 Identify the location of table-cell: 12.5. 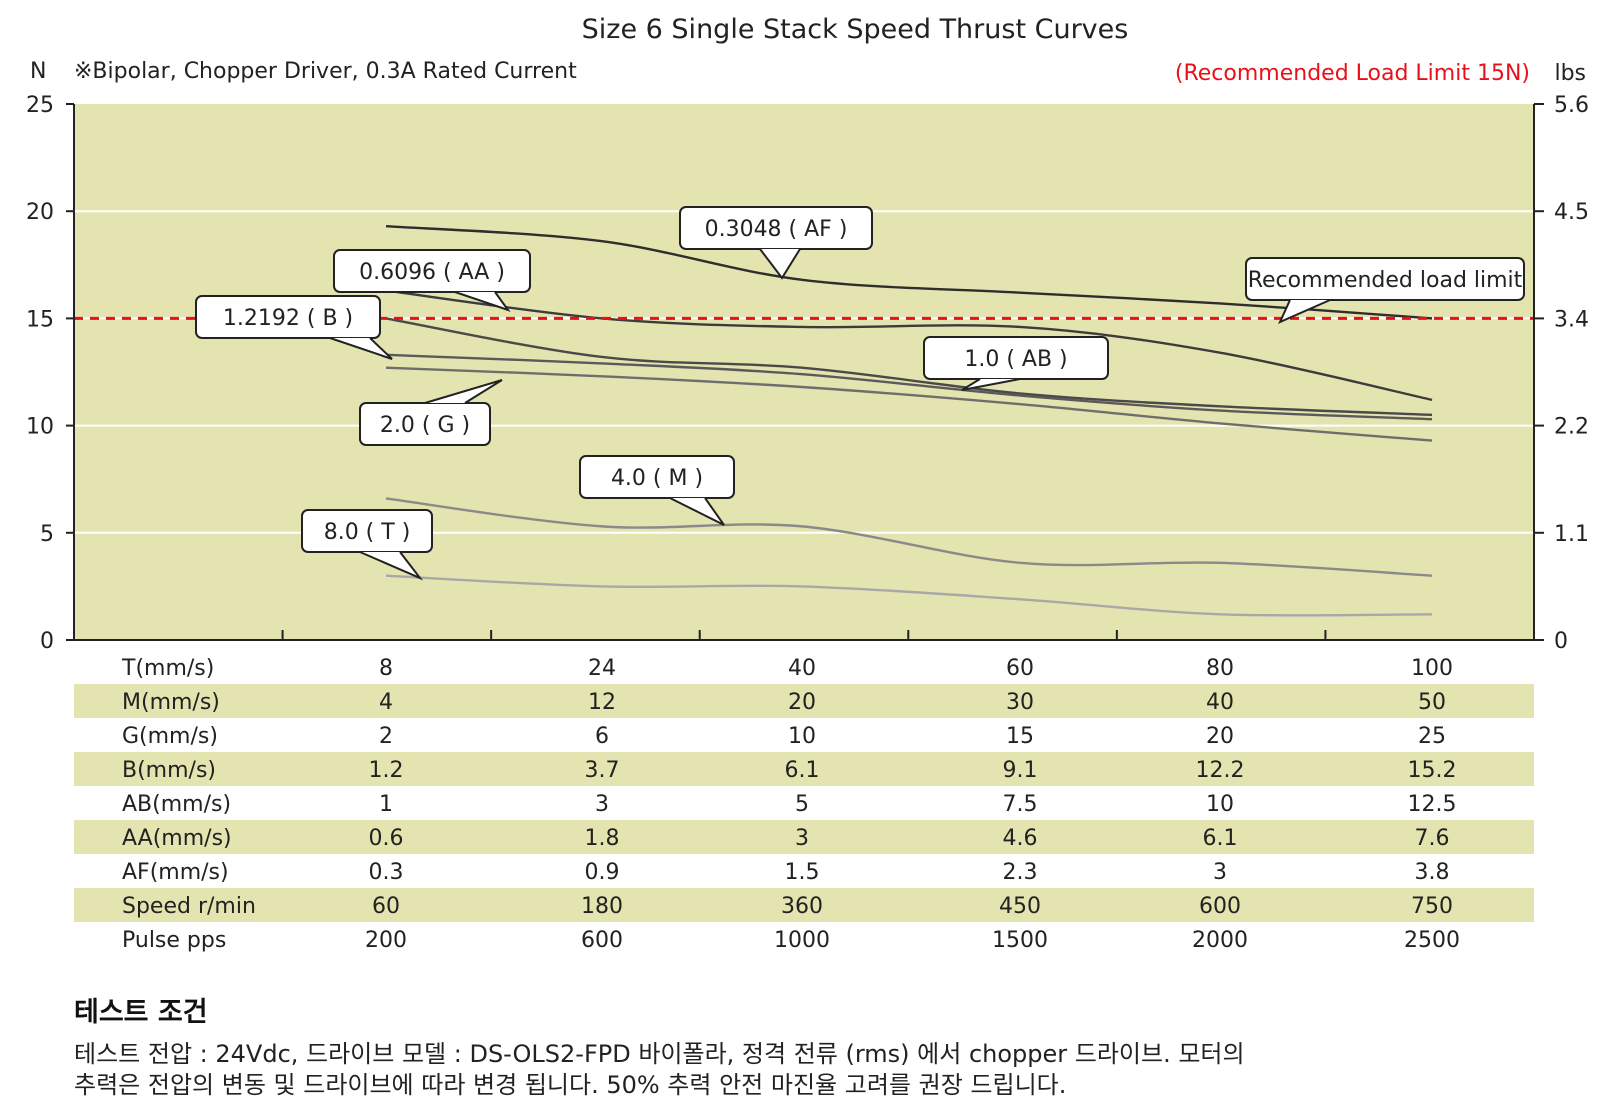
(1432, 804).